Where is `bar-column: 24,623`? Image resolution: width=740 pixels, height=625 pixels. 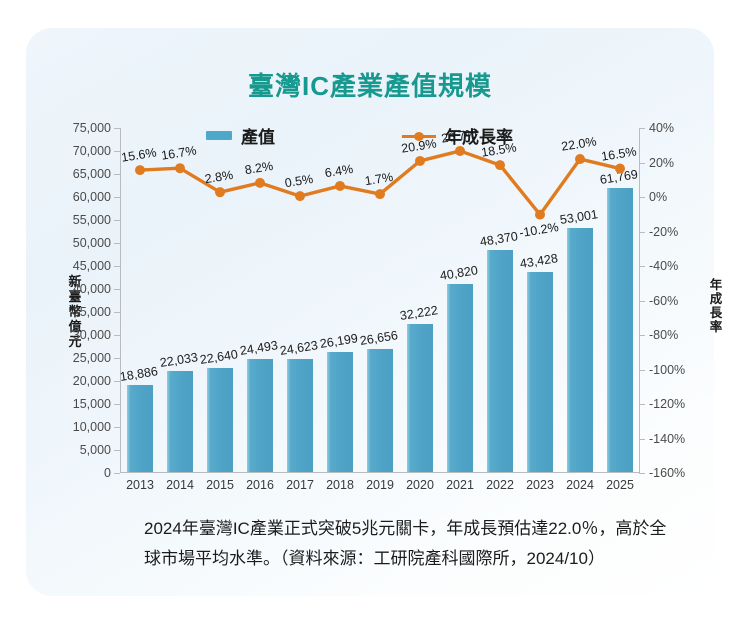 bar-column: 24,623 is located at coordinates (299, 405).